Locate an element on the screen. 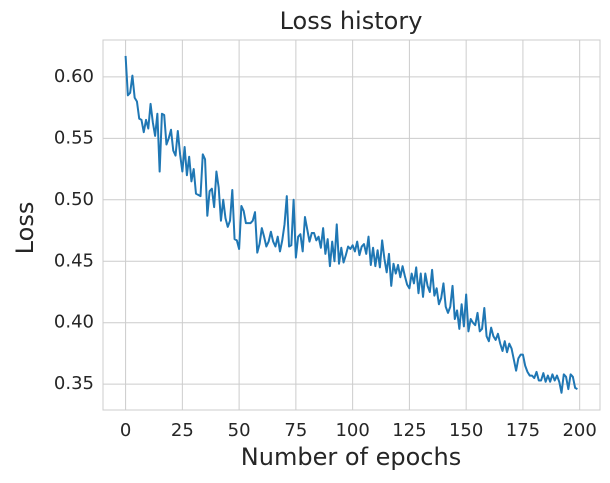 The width and height of the screenshot is (610, 483). y-tick-label: 0.40 is located at coordinates (74, 322).